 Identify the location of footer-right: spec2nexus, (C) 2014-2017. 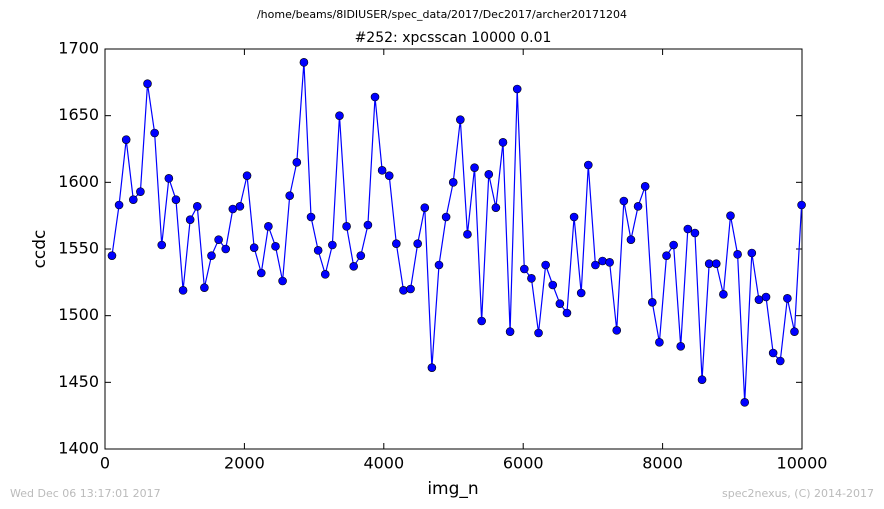
(798, 493).